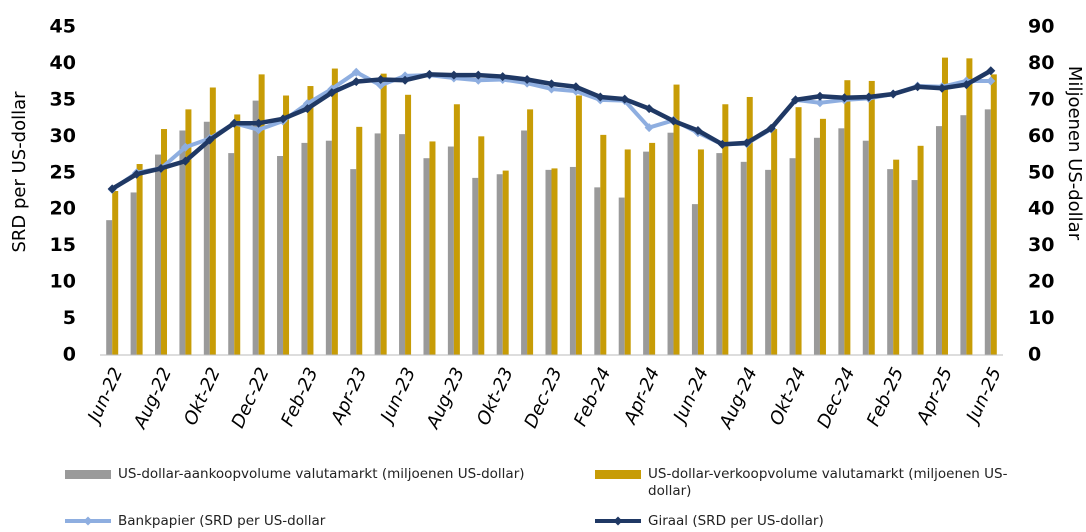 This screenshot has height=532, width=1086. I want to click on y-tick-label: 20, so click(63, 209).